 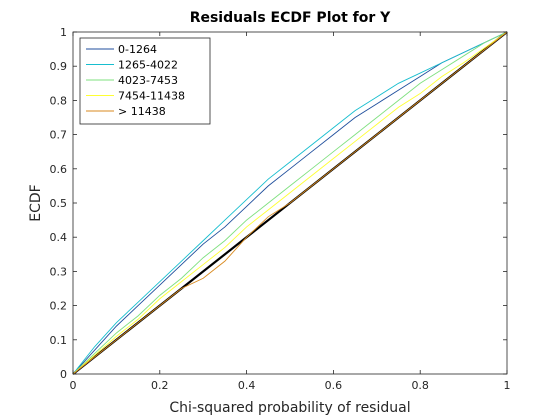 What do you see at coordinates (151, 96) in the screenshot?
I see `legend-label: 7454-11438` at bounding box center [151, 96].